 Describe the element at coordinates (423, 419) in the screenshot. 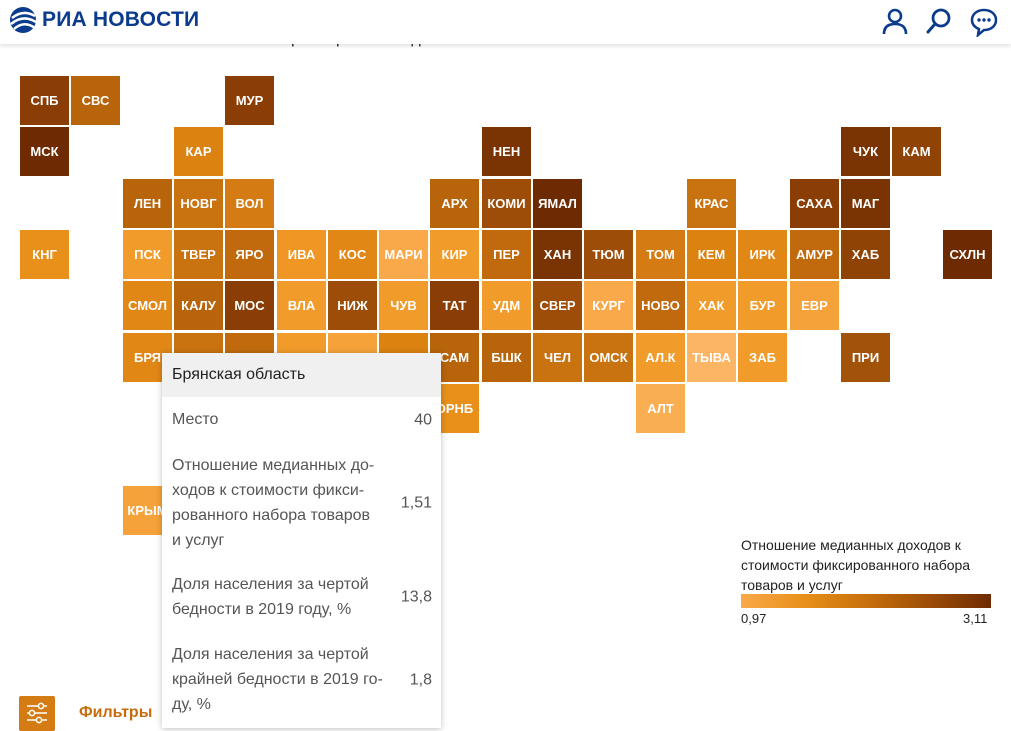

I see `tooltip-value: 40` at that location.